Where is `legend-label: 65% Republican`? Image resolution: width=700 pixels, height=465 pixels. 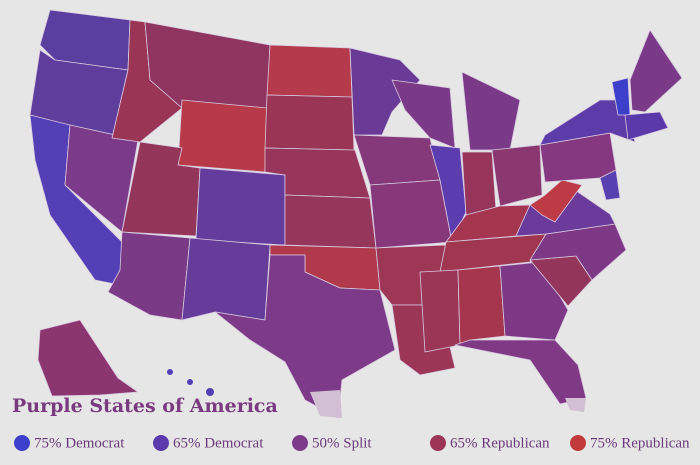 legend-label: 65% Republican is located at coordinates (500, 443).